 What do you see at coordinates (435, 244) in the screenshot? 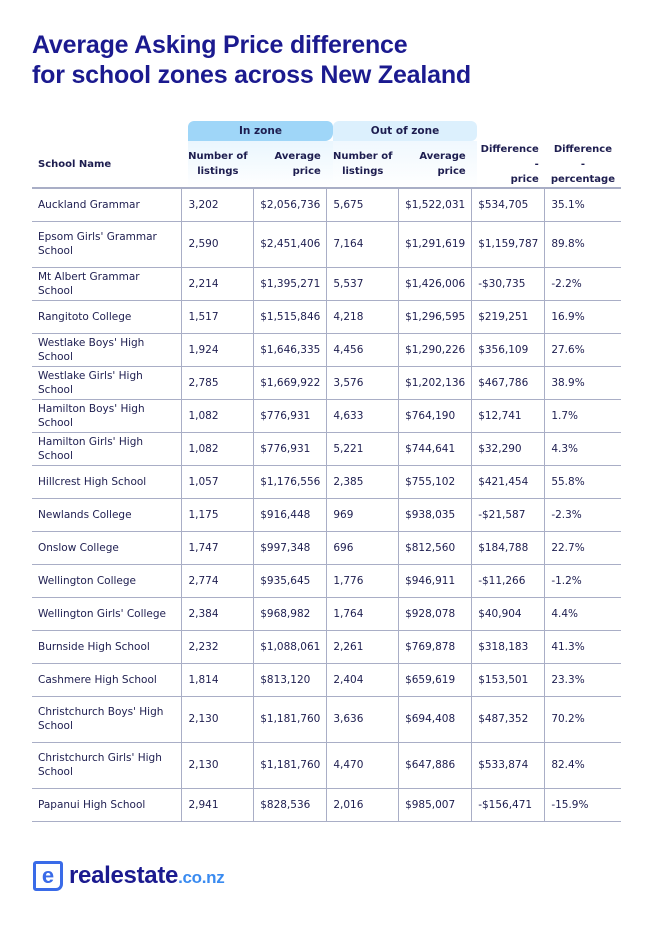
I see `cell-out-price: $1,291,619` at bounding box center [435, 244].